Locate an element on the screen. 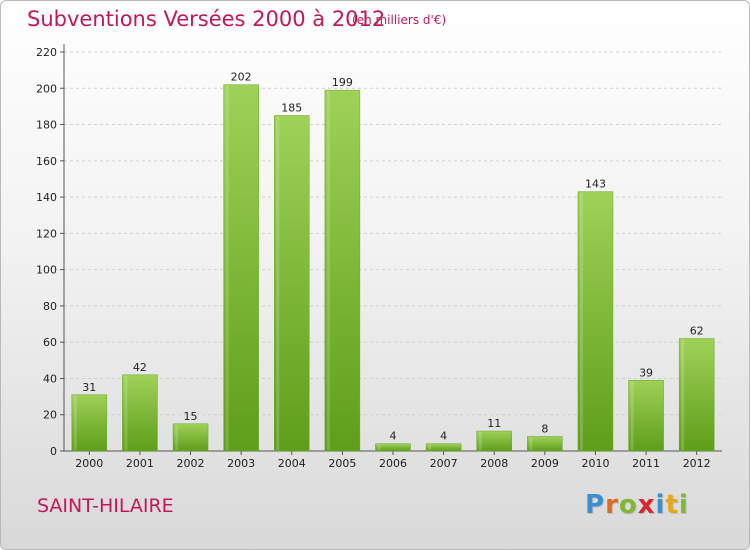 This screenshot has height=550, width=750. bar-2012 is located at coordinates (696, 395).